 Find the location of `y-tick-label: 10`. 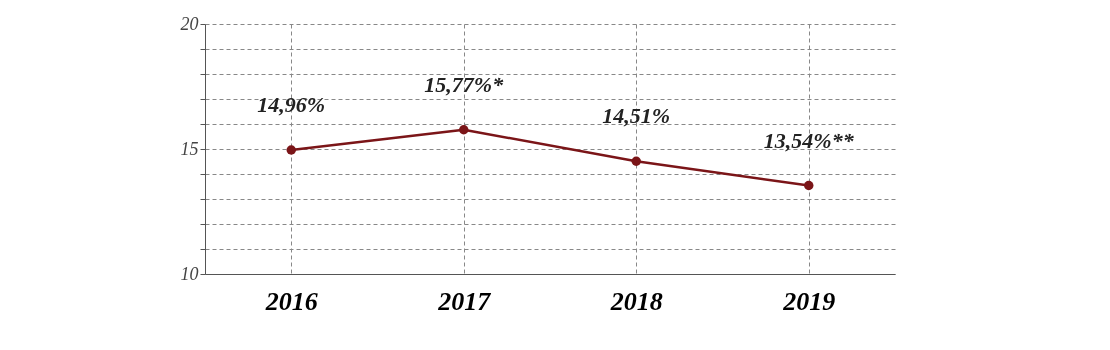

y-tick-label: 10 is located at coordinates (189, 273).